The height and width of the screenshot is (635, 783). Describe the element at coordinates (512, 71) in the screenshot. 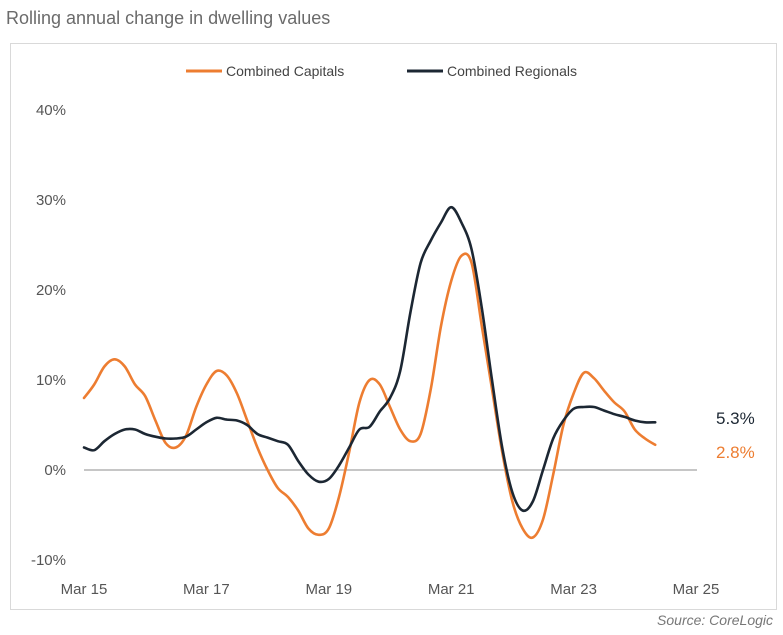

I see `legend-label: Combined Regionals` at that location.